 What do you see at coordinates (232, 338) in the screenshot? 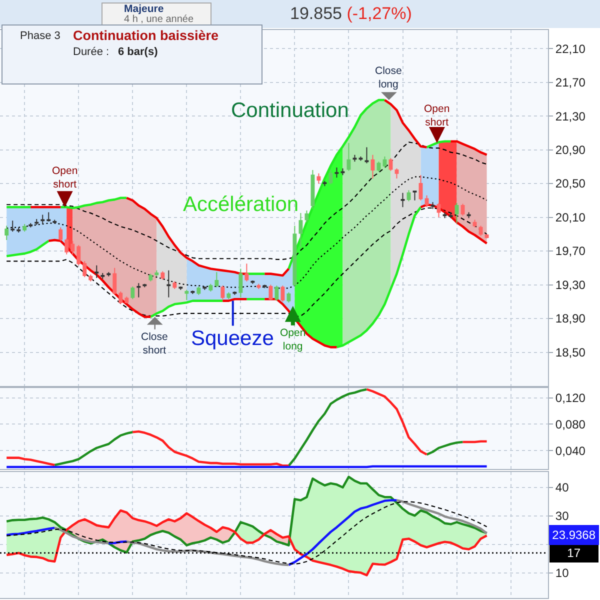
I see `annotation: Squeeze` at bounding box center [232, 338].